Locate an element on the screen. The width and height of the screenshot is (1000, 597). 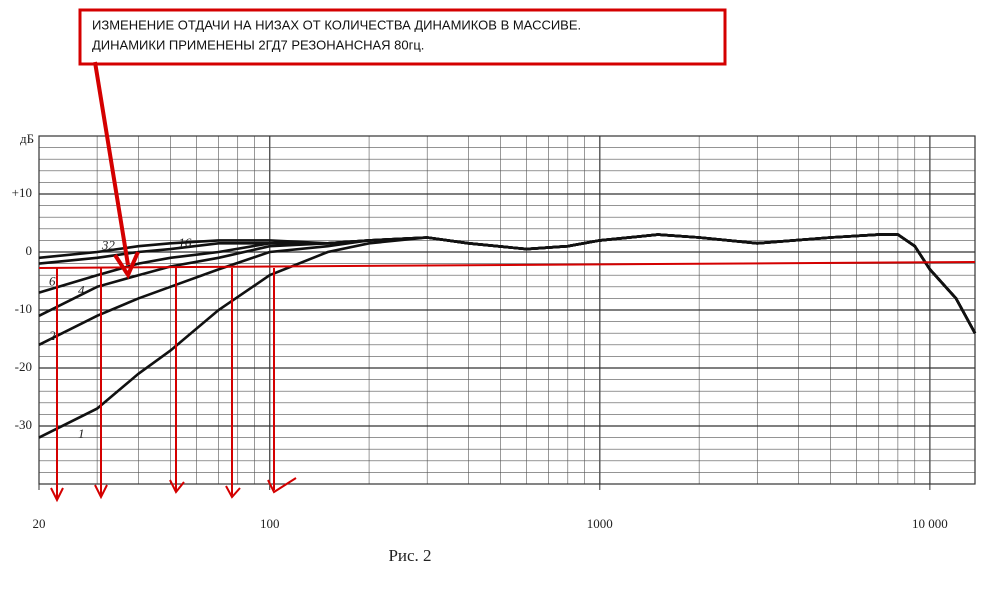
x-tick-label: 20 is located at coordinates (39, 523).